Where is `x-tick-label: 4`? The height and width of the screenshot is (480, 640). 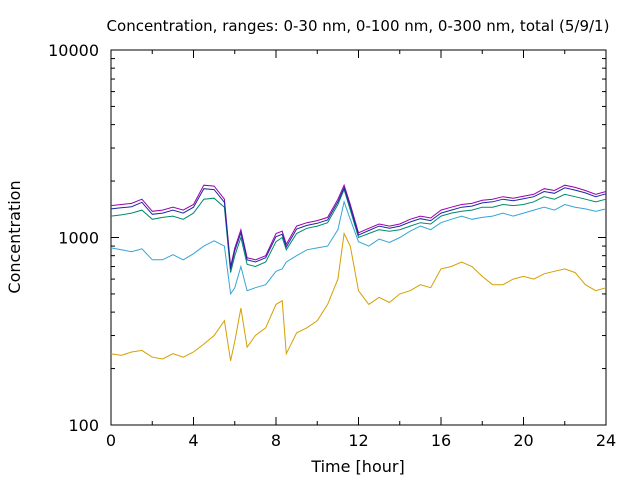 x-tick-label: 4 is located at coordinates (193, 440).